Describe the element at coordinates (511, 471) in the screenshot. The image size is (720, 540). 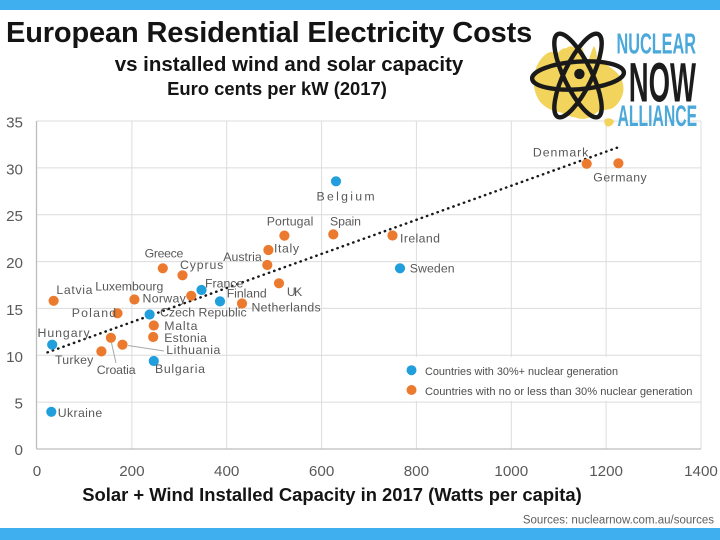
I see `svg-text: 1000` at that location.